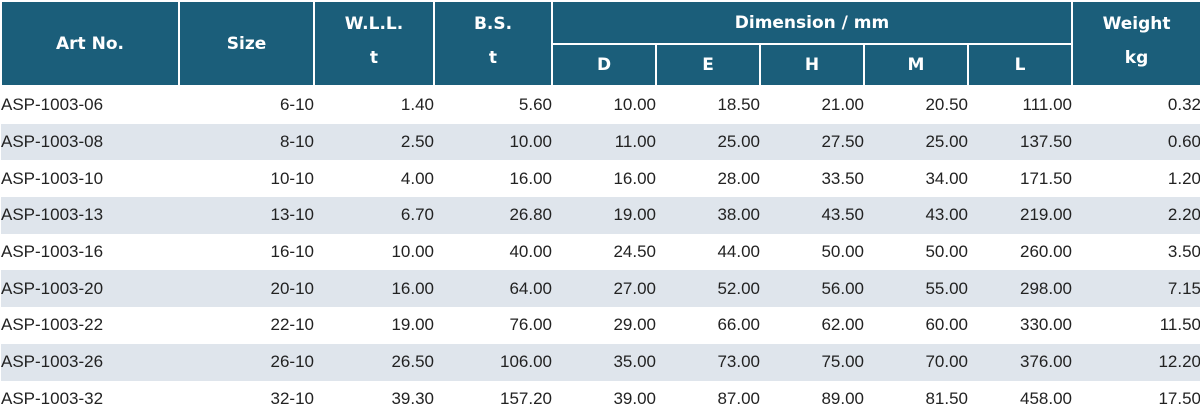 The width and height of the screenshot is (1200, 417). I want to click on cell-e: 73.00, so click(708, 362).